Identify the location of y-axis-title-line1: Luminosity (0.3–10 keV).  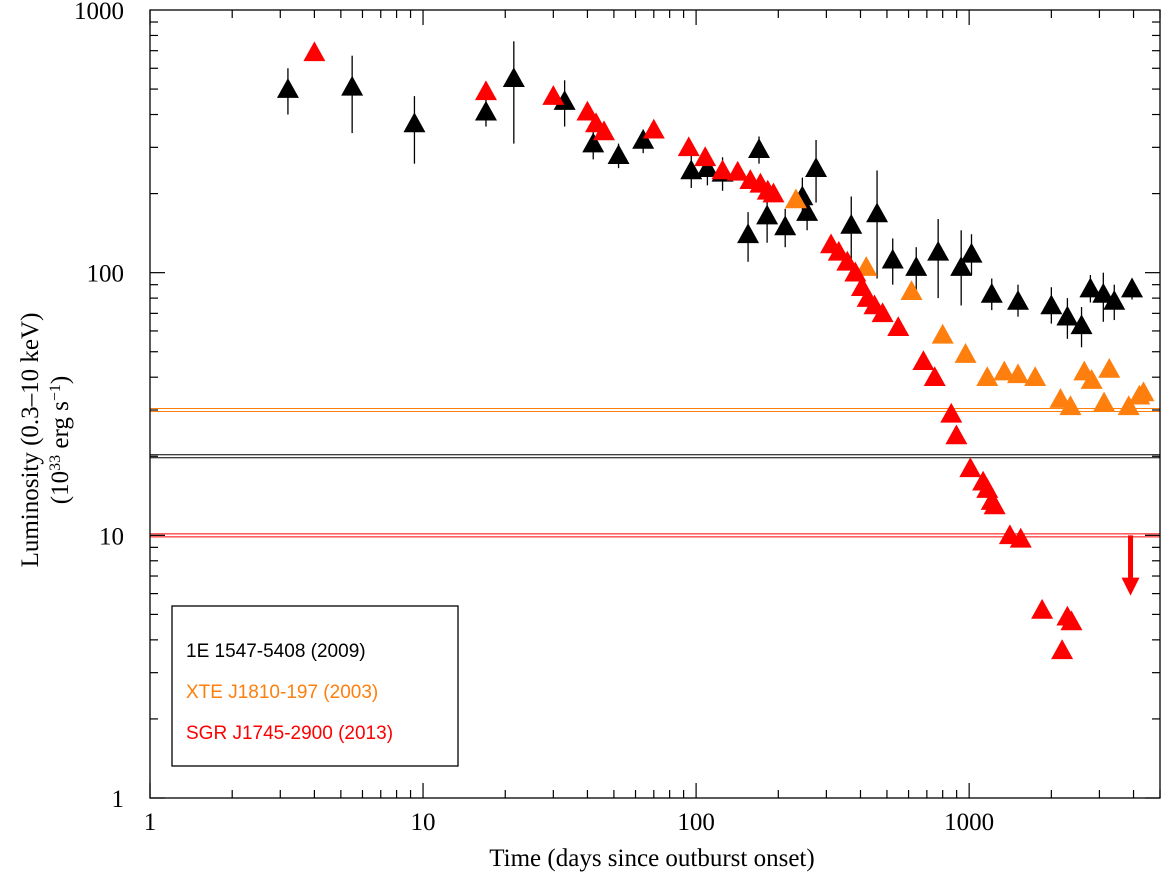
(30, 440).